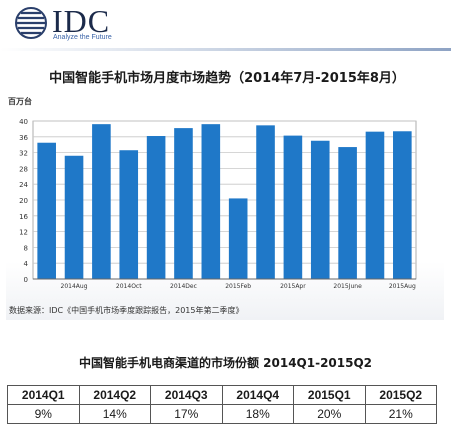 This screenshot has width=451, height=446. What do you see at coordinates (227, 78) in the screenshot?
I see `chart-title: 中国智能手机市场月度市场趋势（2014年7月-2015年8月）` at bounding box center [227, 78].